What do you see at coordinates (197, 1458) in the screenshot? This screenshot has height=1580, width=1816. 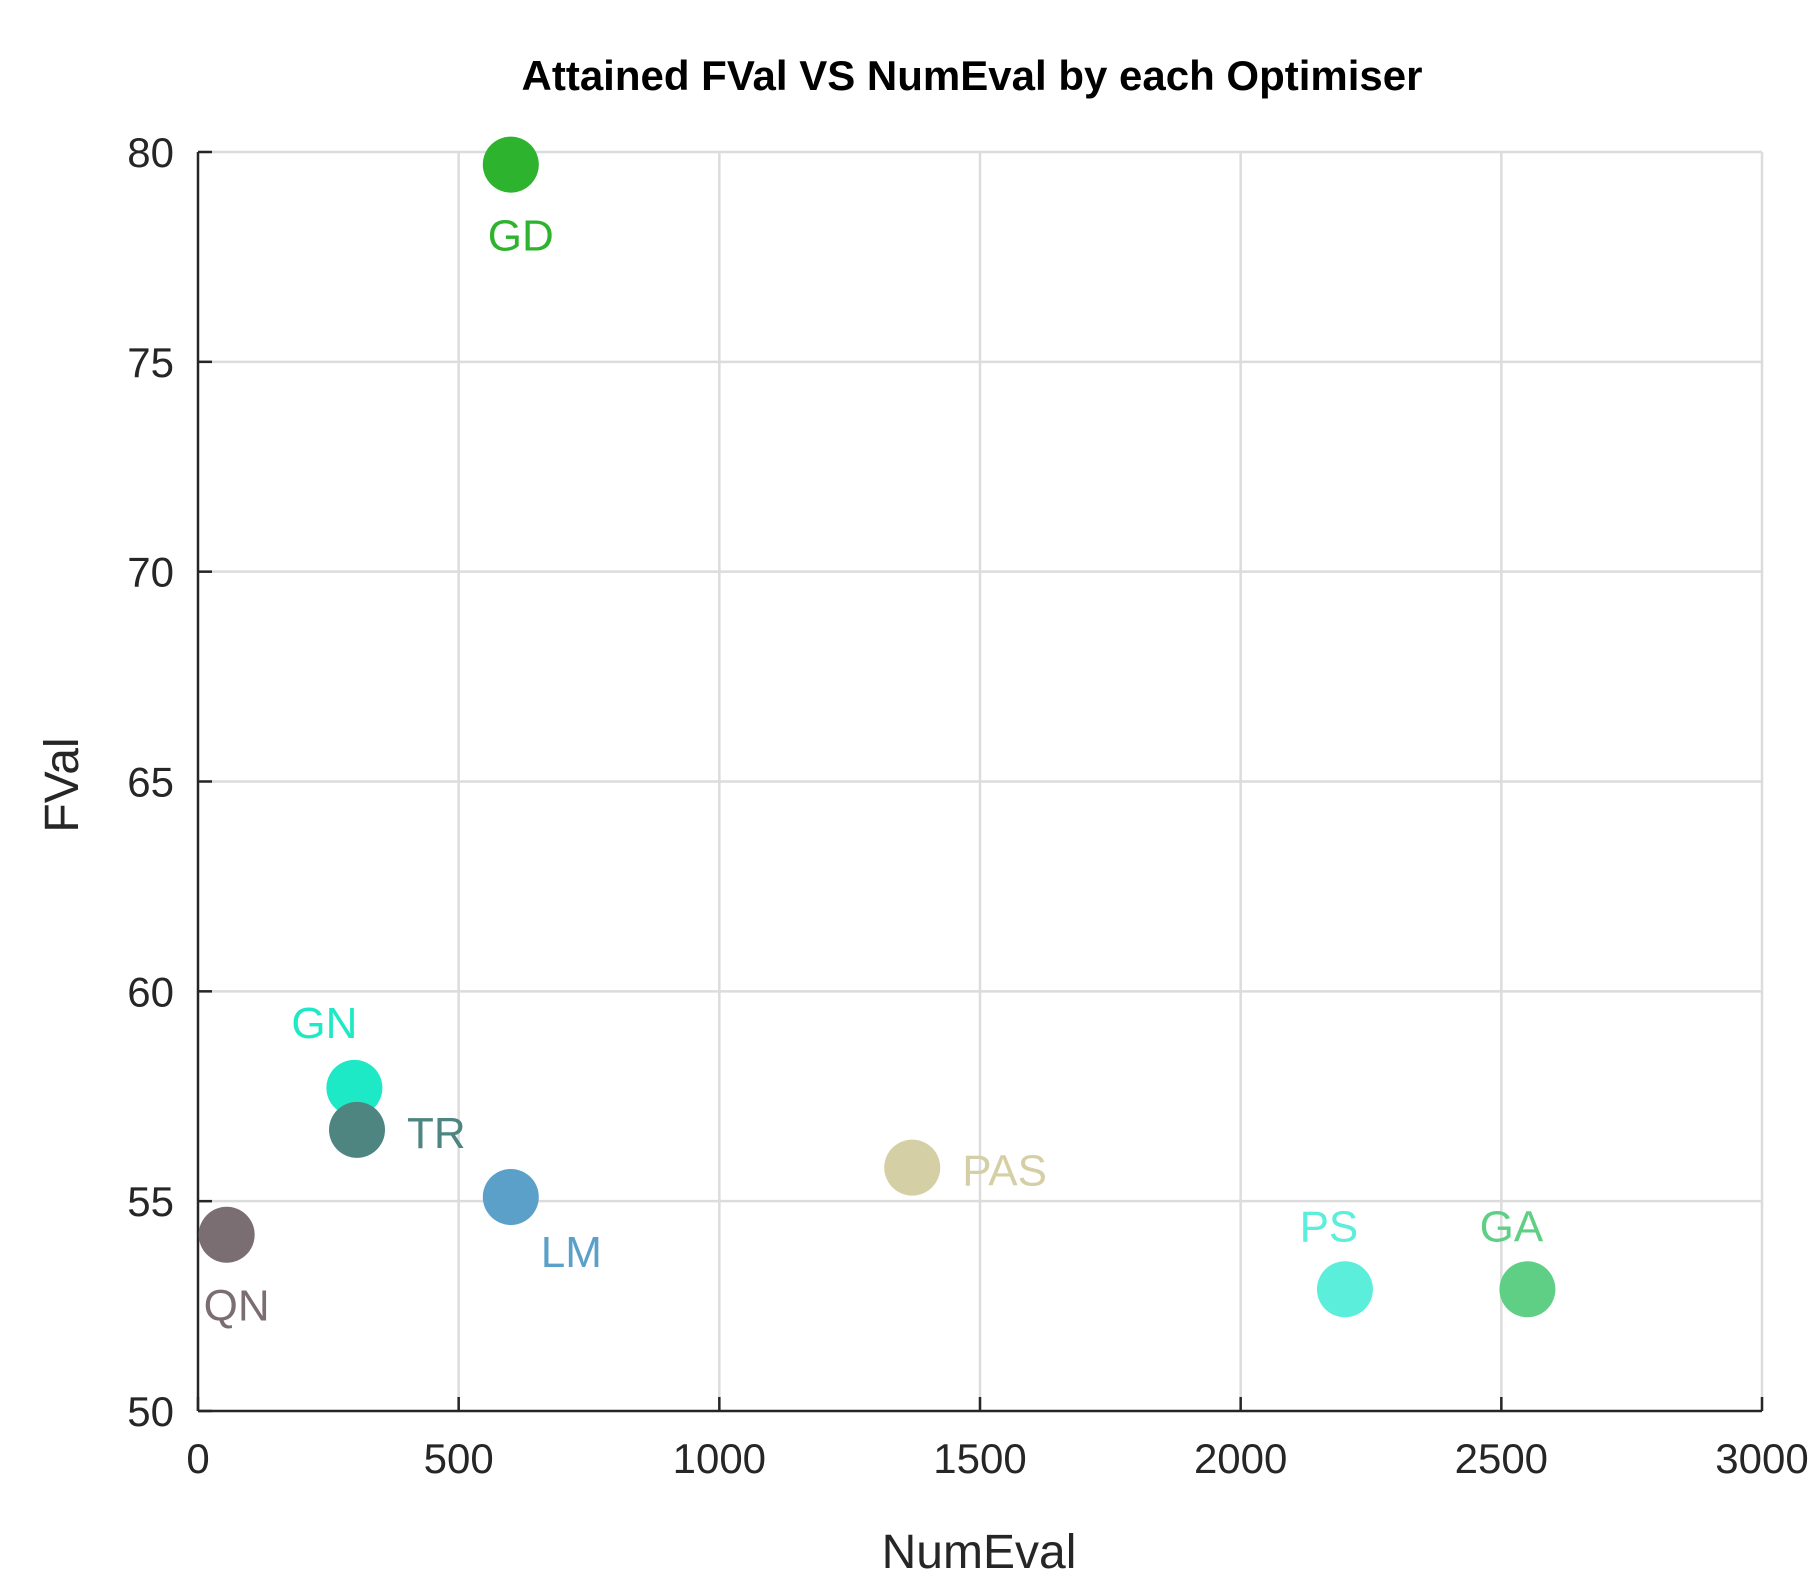 I see `x-tick-label: 0` at bounding box center [197, 1458].